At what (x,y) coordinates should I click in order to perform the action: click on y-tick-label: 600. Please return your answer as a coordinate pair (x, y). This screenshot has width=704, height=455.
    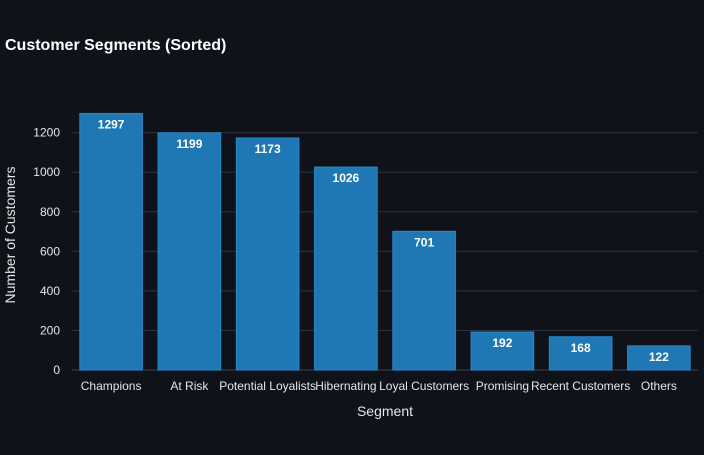
    Looking at the image, I should click on (50, 251).